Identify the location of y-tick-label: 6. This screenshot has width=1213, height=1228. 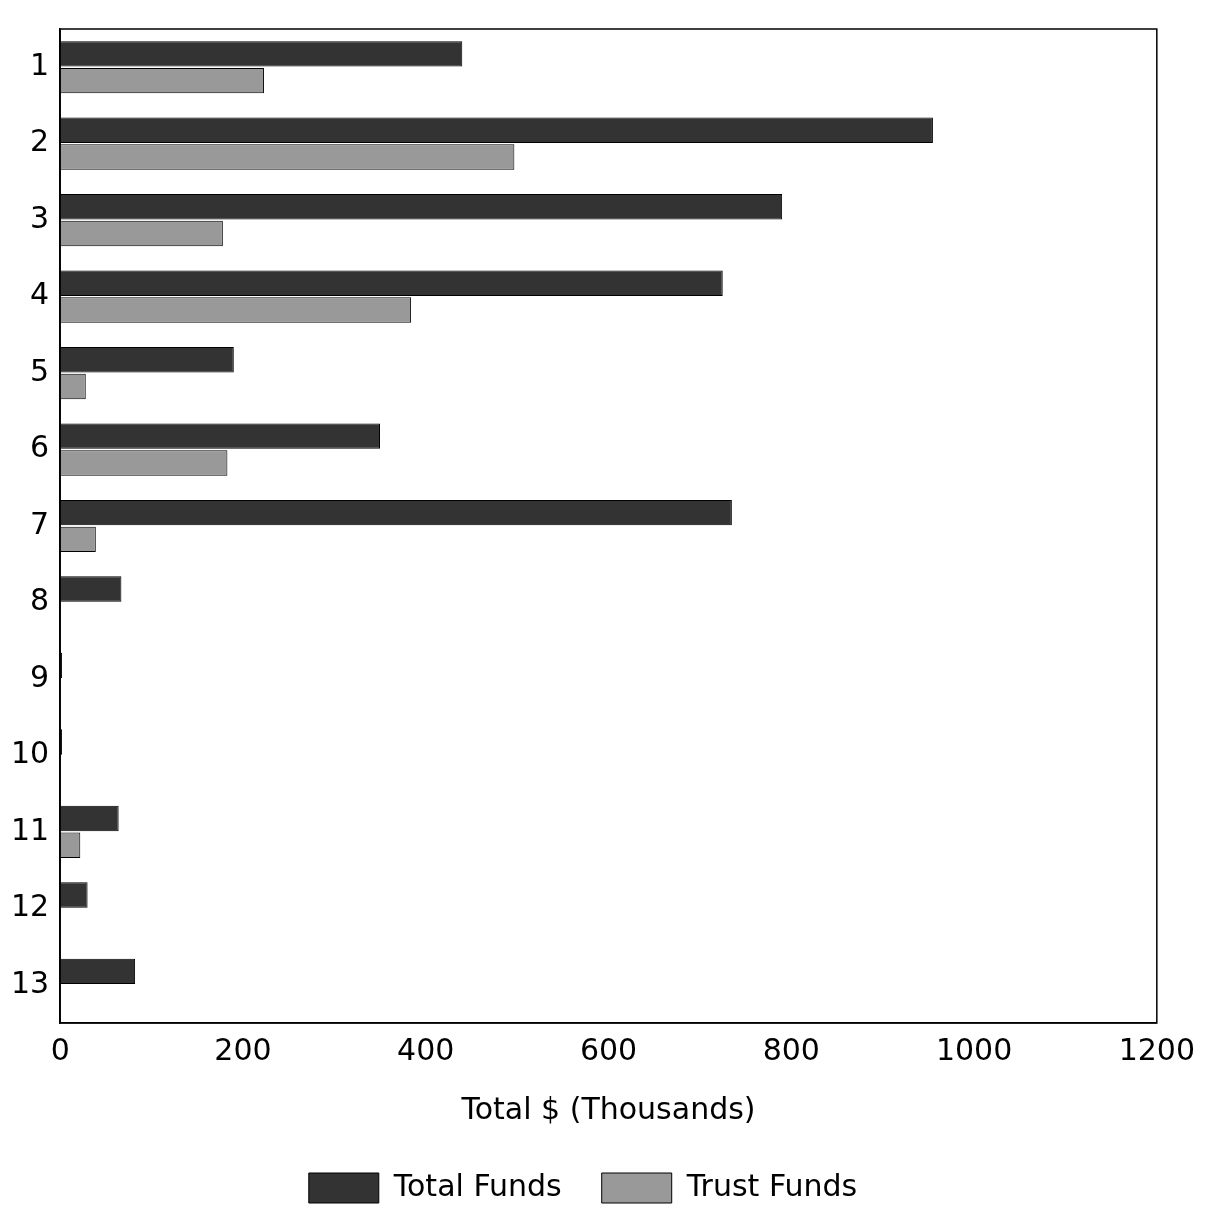
(40, 447).